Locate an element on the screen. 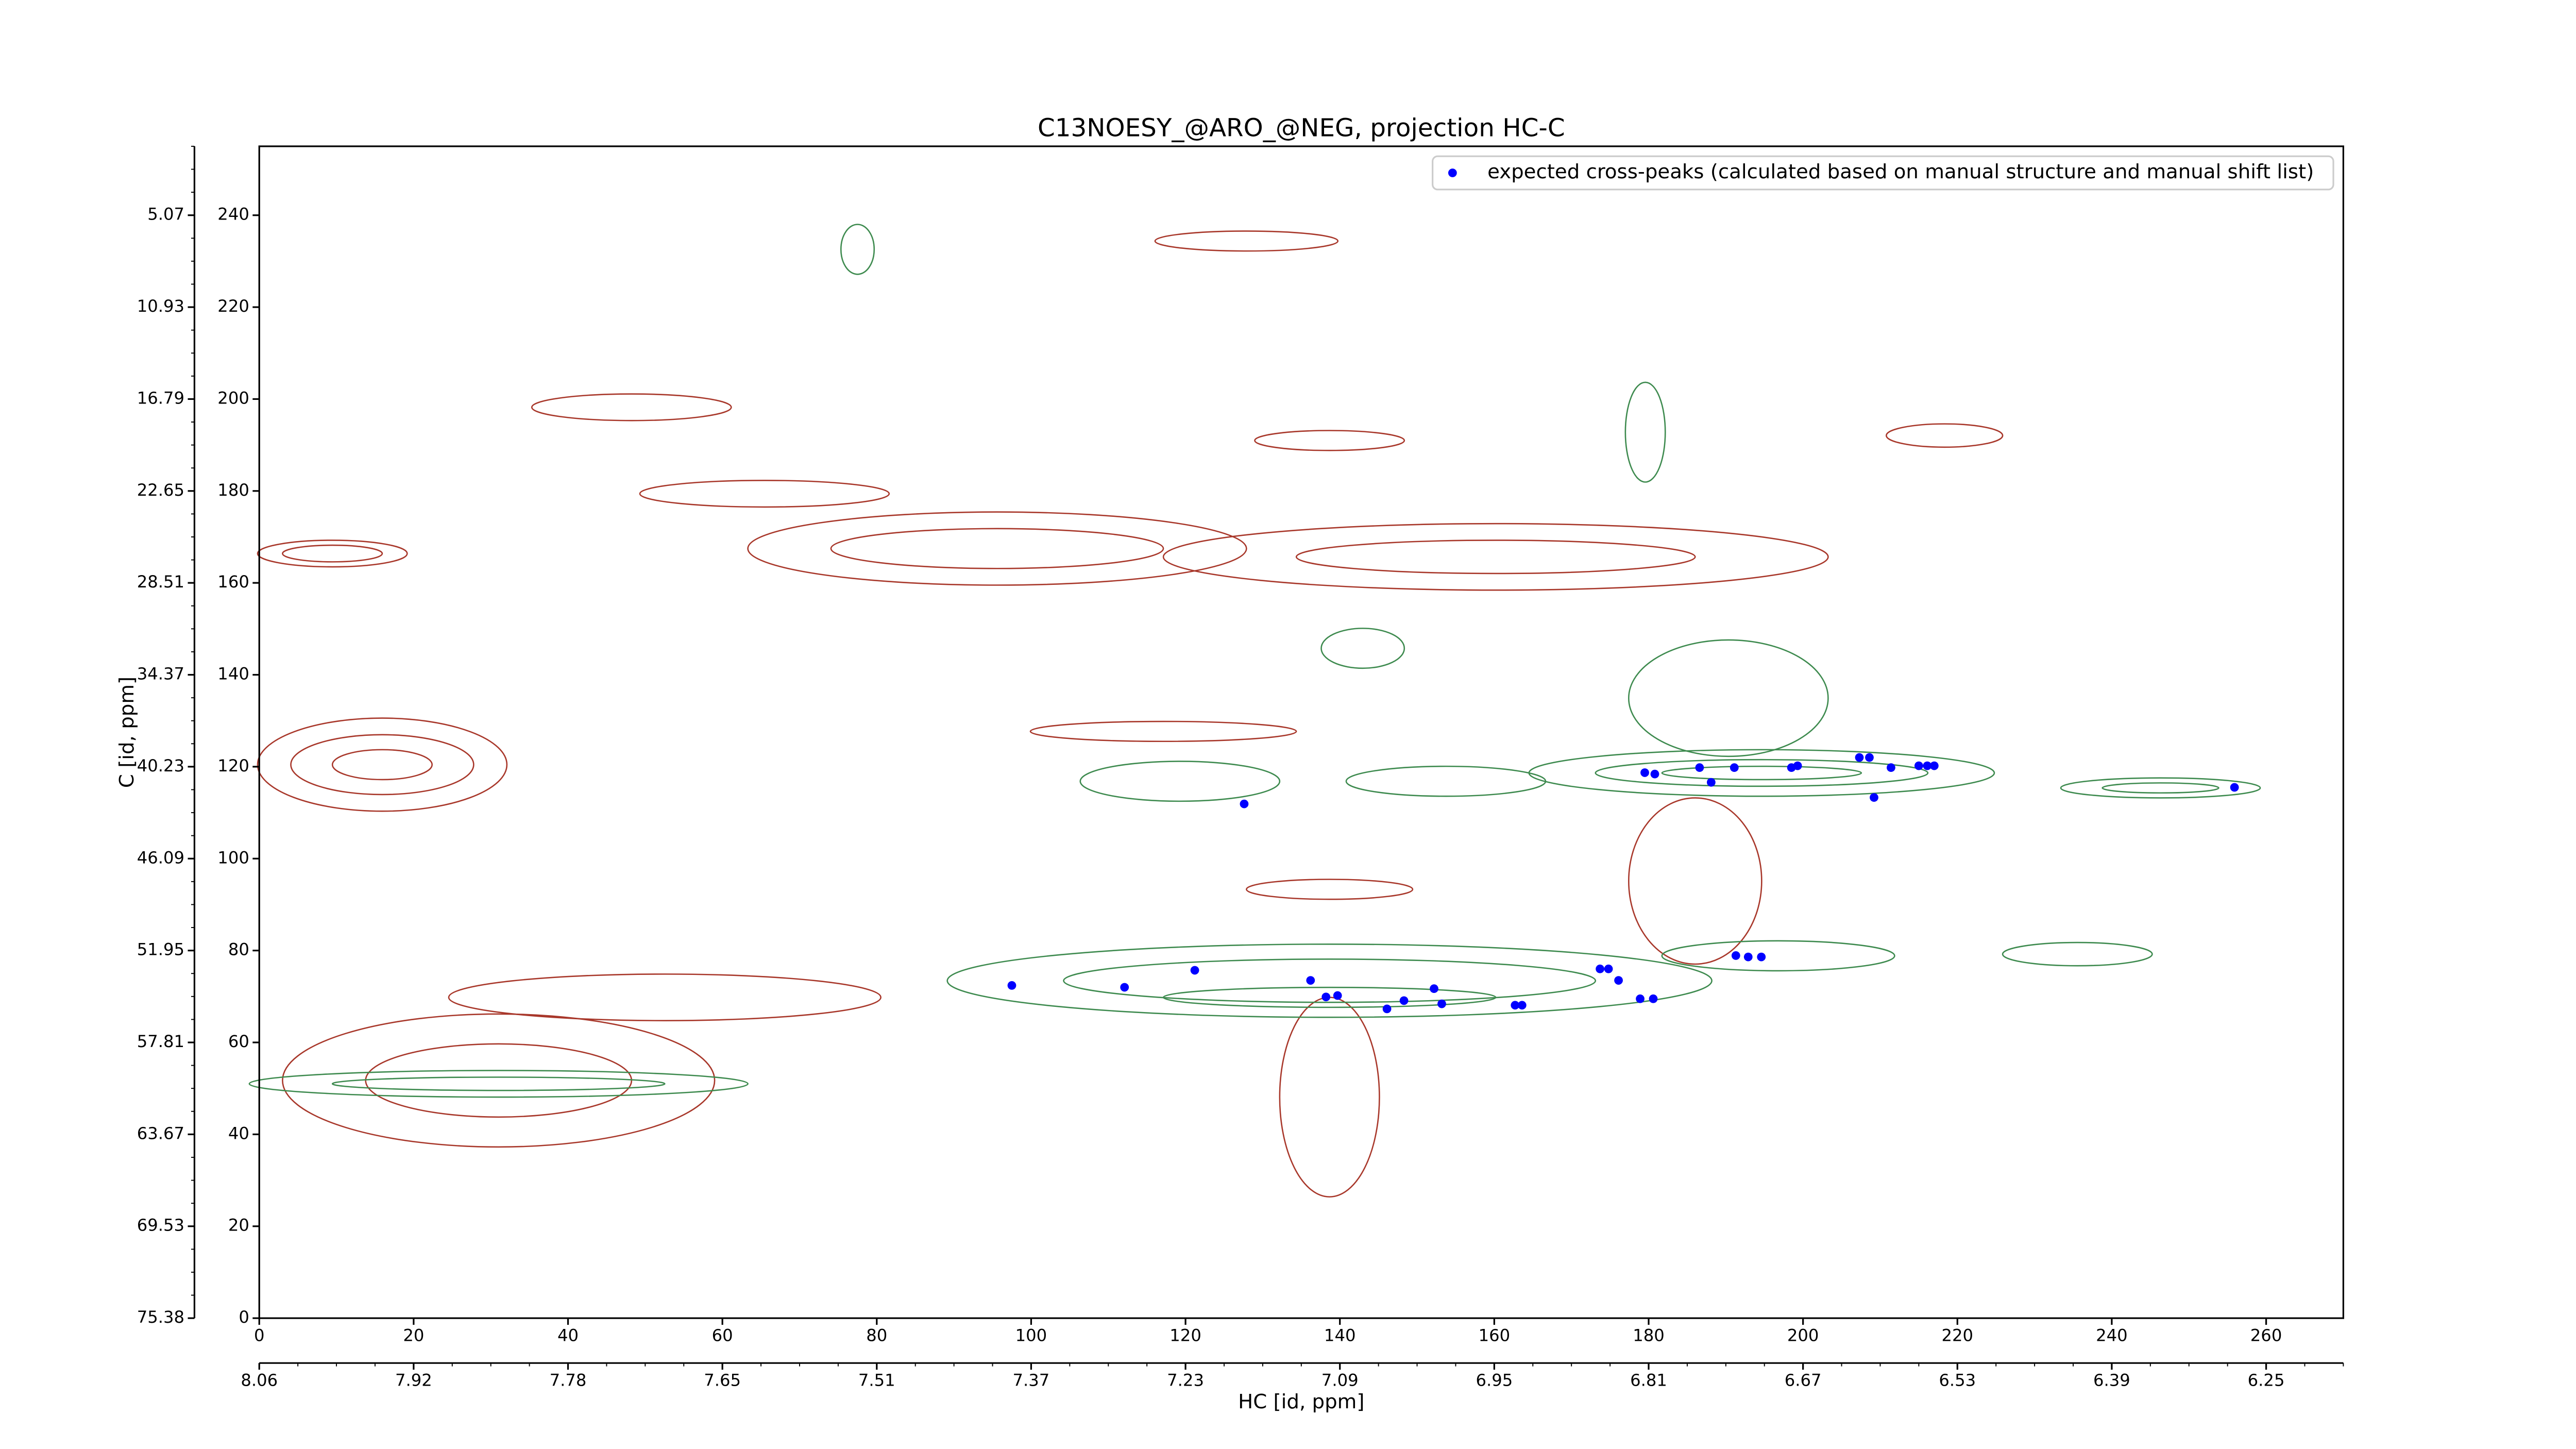 The image size is (2576, 1449). x2-tick-label: 7.51 is located at coordinates (876, 1380).